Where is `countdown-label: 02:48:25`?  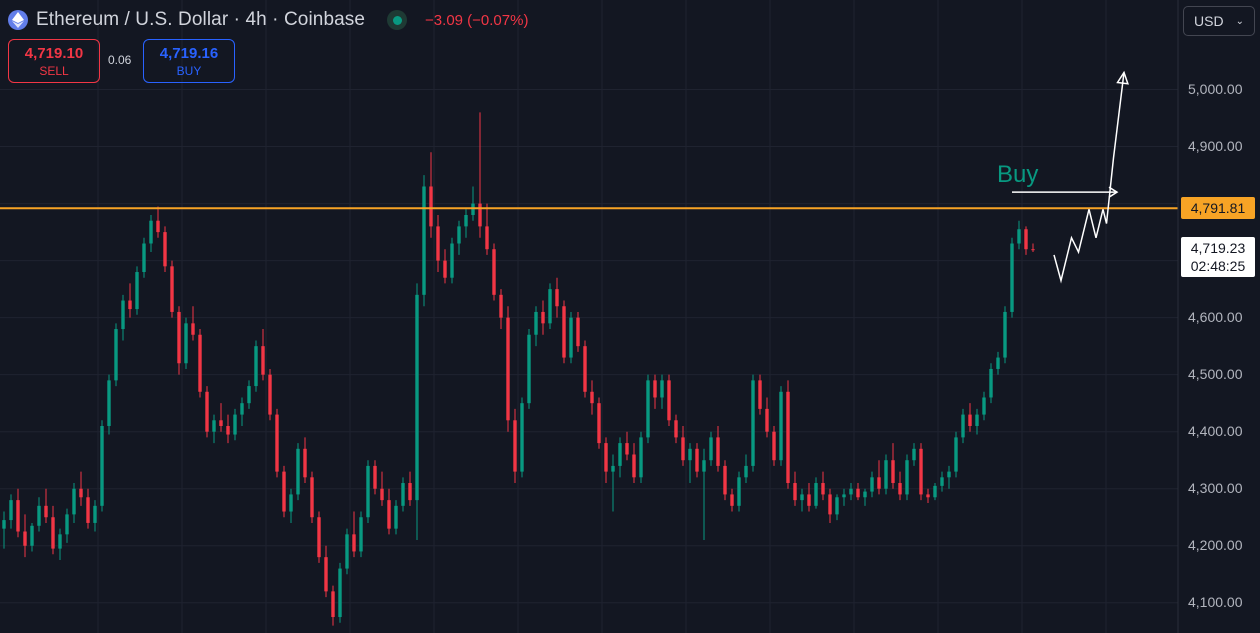 countdown-label: 02:48:25 is located at coordinates (1218, 266).